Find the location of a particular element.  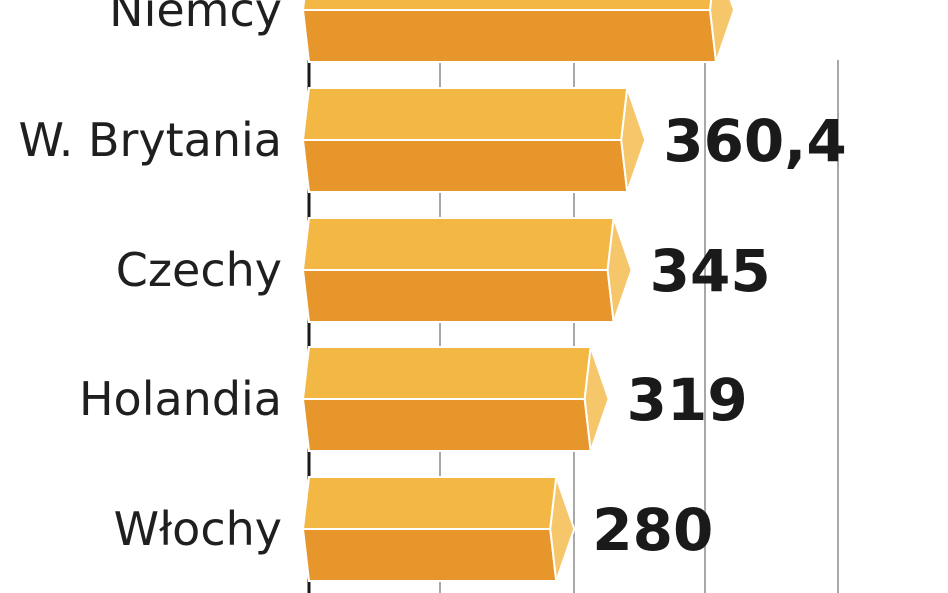

category-label: Włochy is located at coordinates (198, 529).